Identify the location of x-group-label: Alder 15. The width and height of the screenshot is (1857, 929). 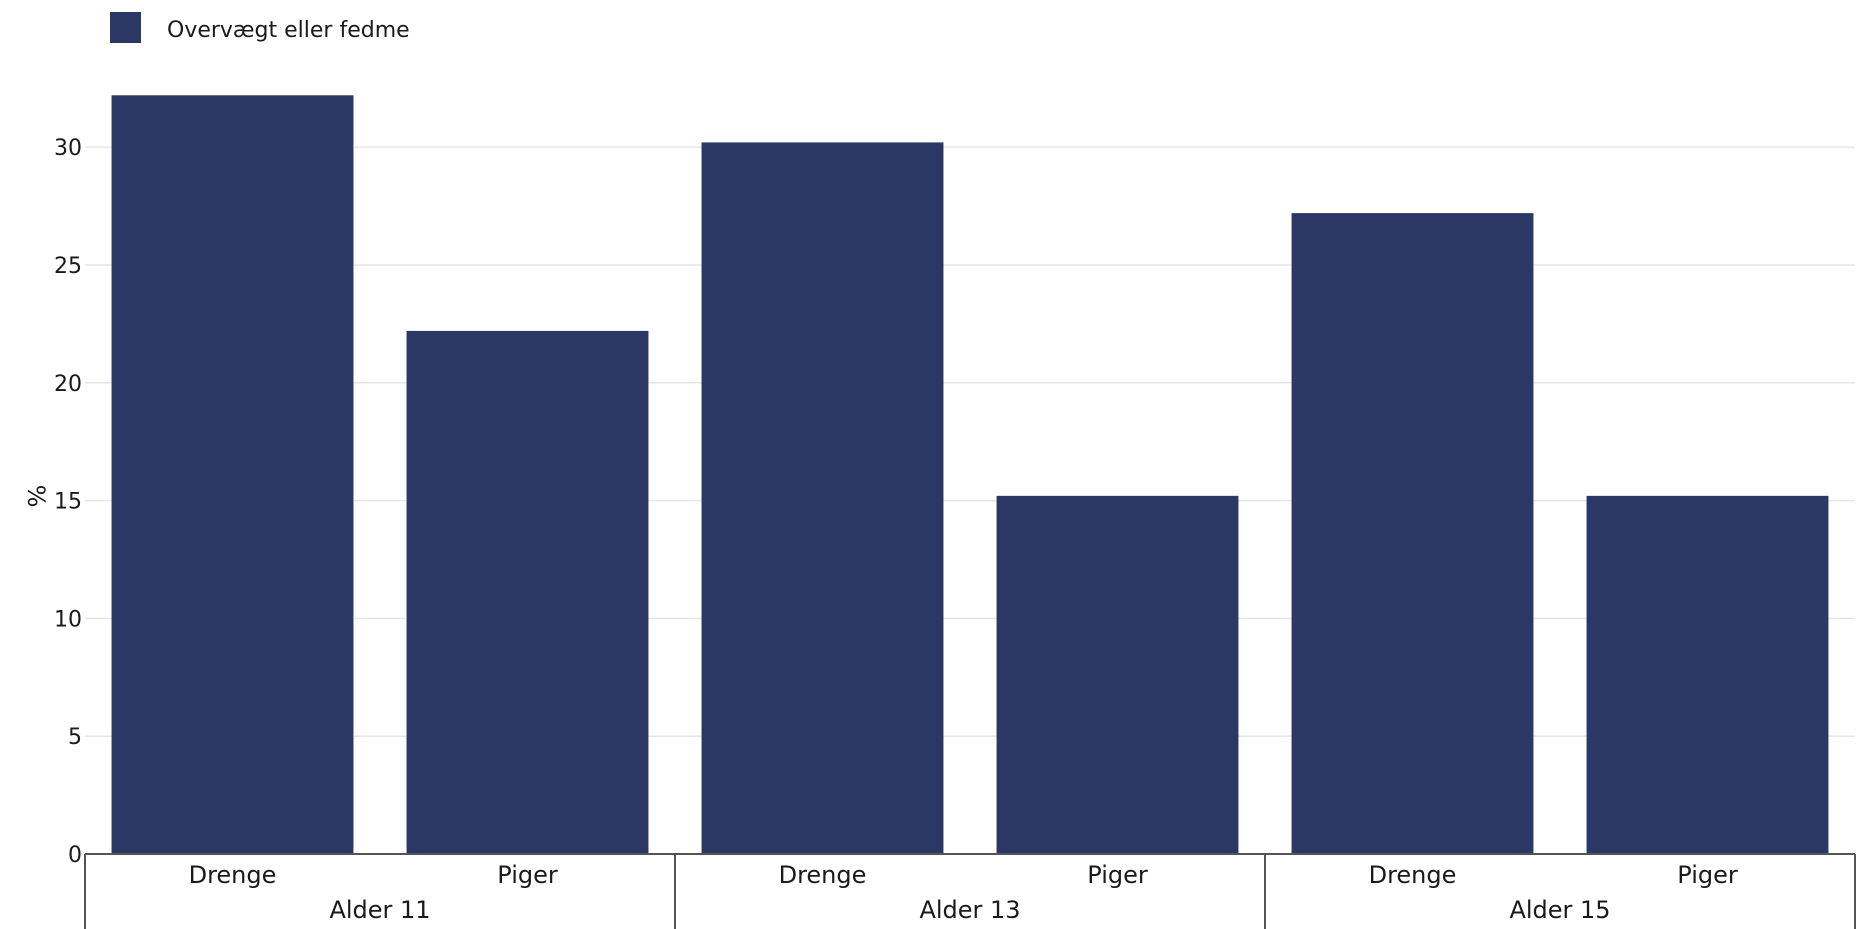
(1559, 910).